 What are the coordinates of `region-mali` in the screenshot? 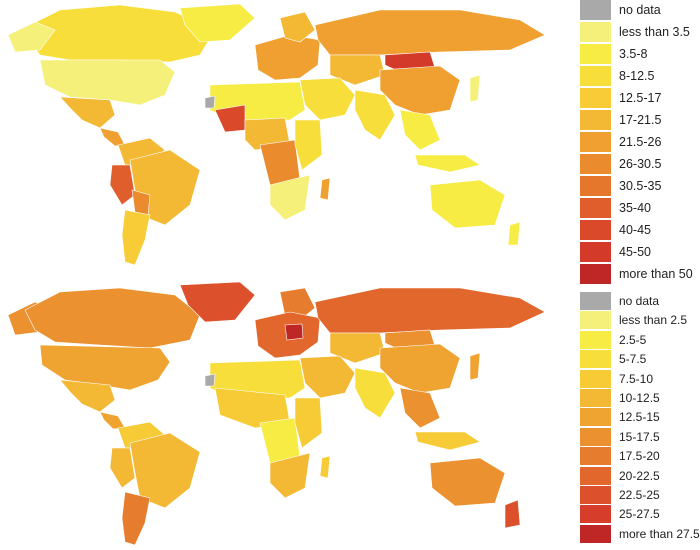 It's located at (230, 118).